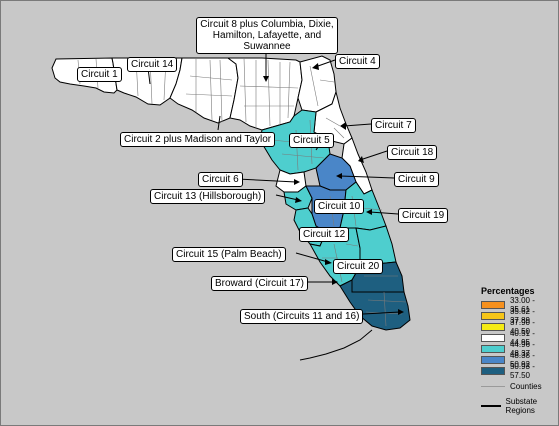  I want to click on legend-bin: 48.38 - 50.92, so click(519, 360).